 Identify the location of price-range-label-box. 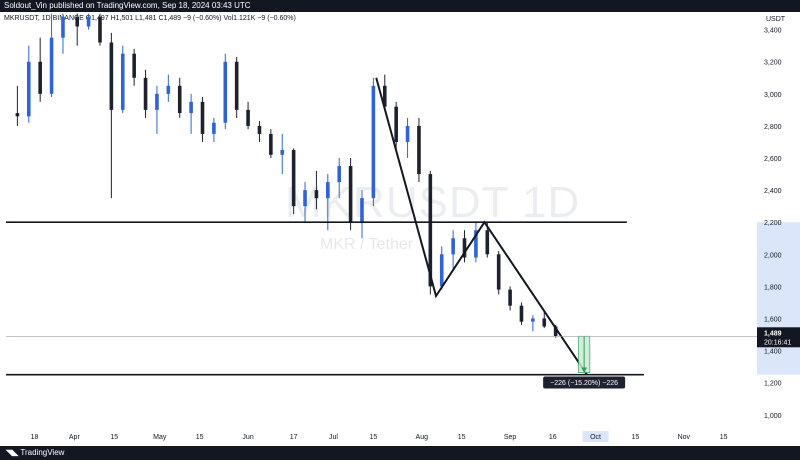
(584, 382).